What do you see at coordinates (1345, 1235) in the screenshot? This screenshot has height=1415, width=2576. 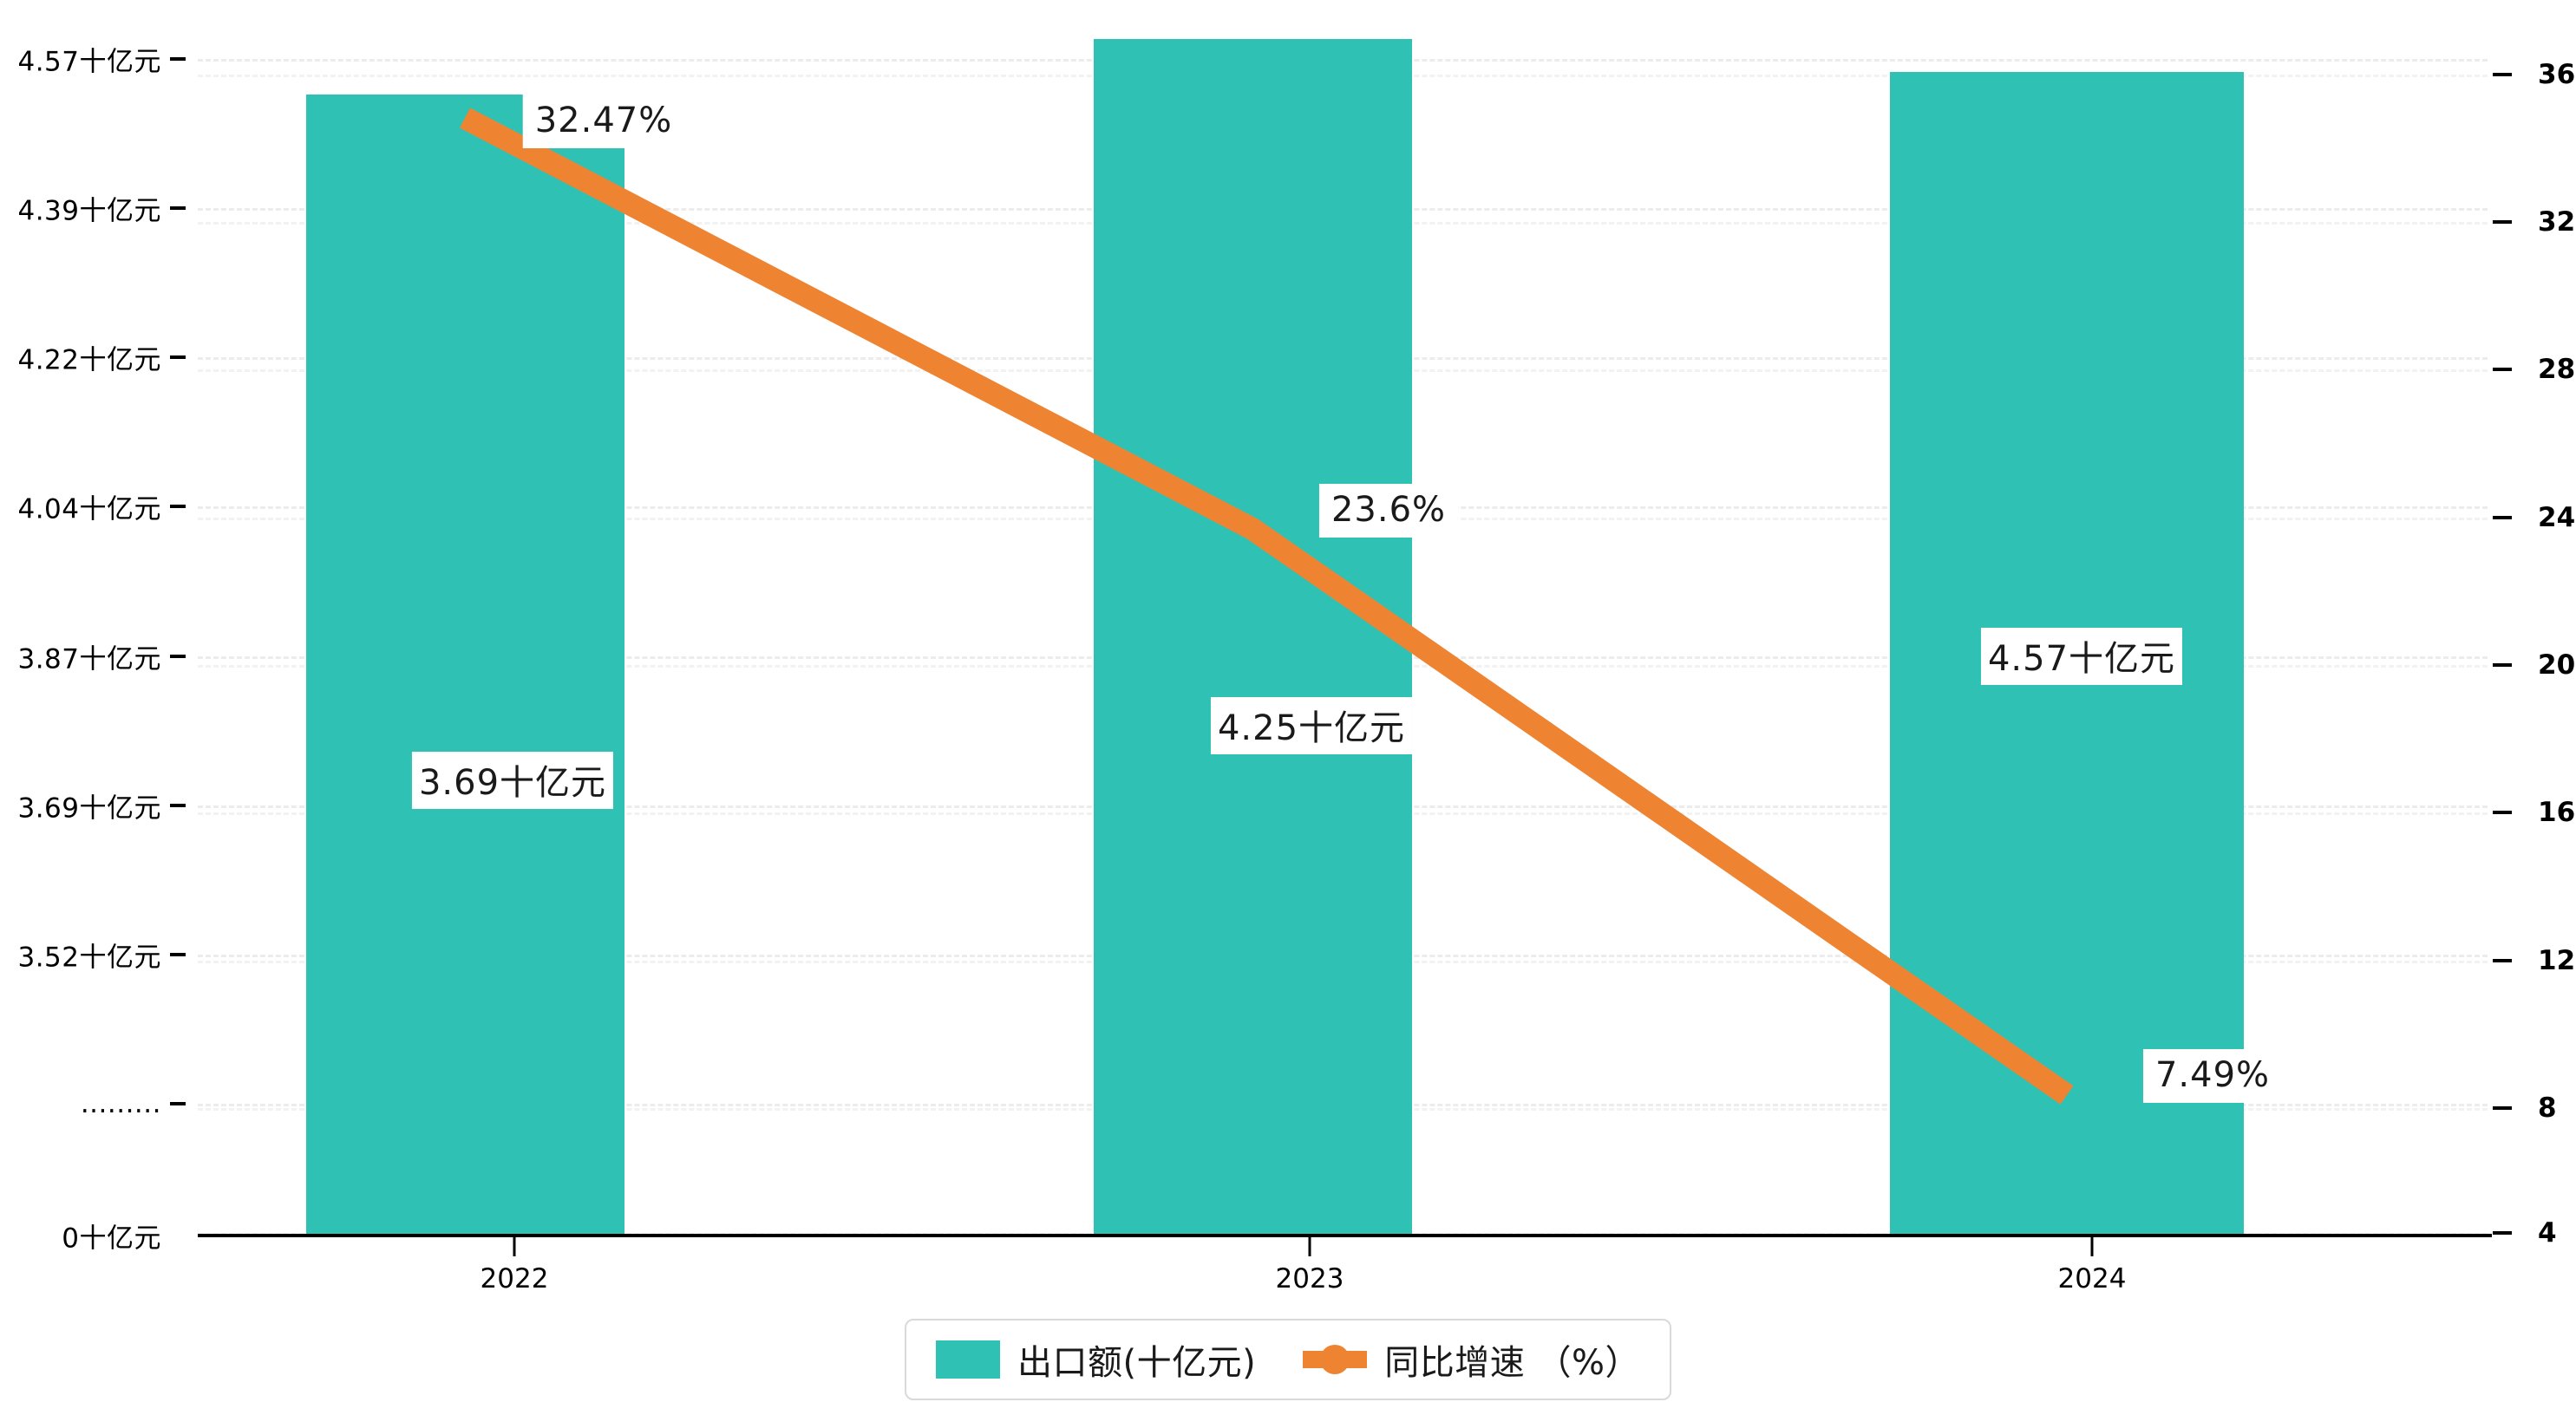 I see `x-axis-line` at bounding box center [1345, 1235].